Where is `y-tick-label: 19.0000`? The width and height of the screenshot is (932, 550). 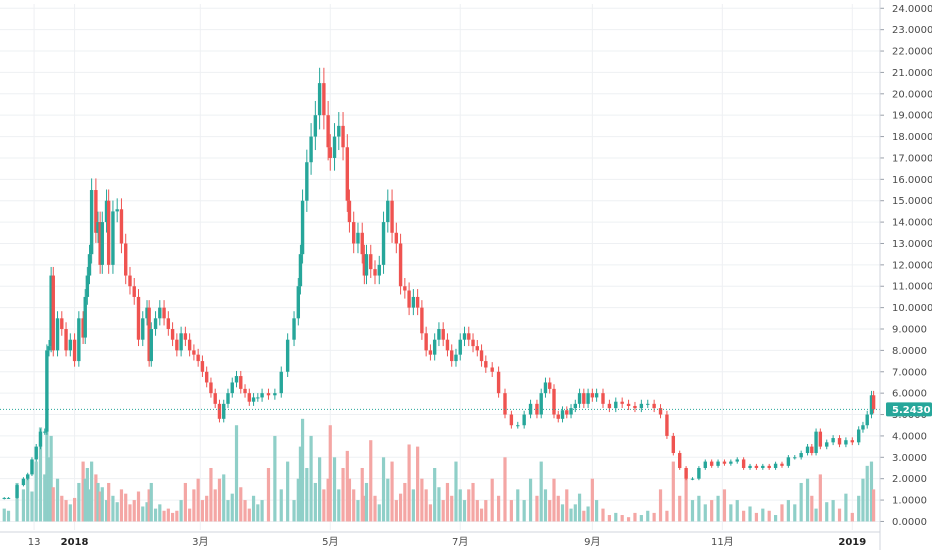
y-tick-label: 19.0000 is located at coordinates (912, 116).